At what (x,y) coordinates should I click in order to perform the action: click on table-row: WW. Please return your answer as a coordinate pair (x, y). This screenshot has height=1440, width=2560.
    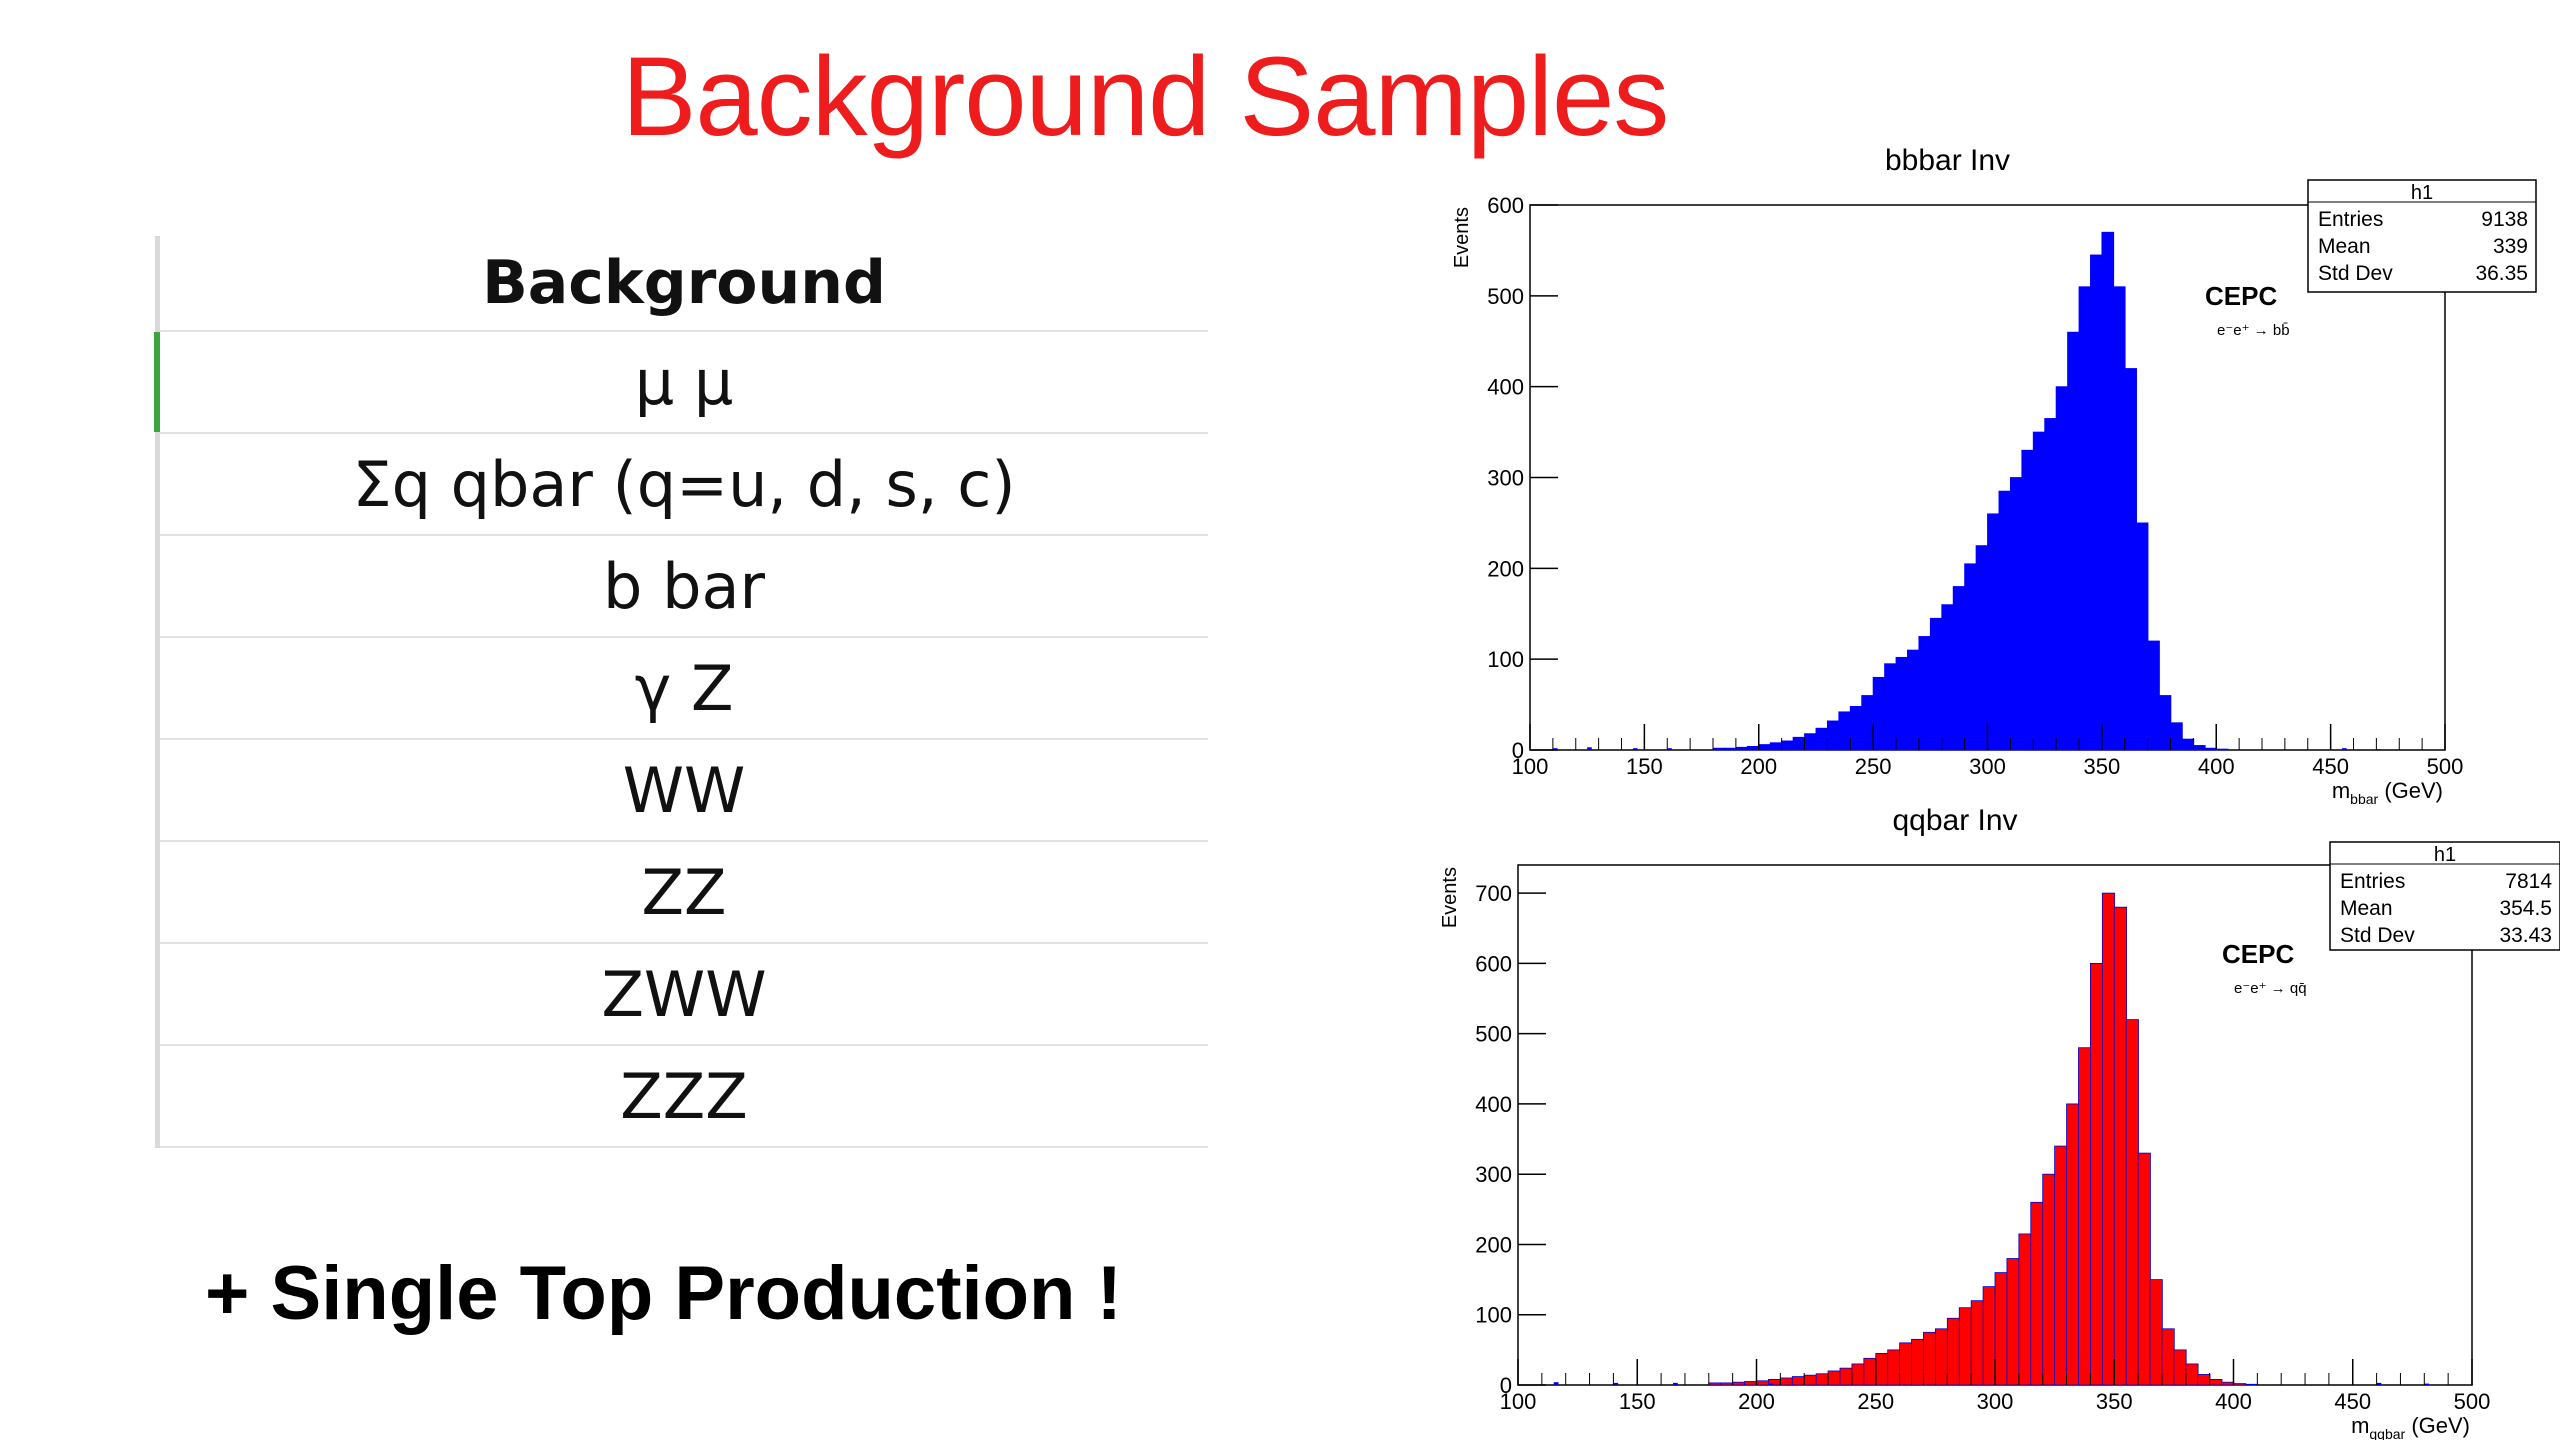
    Looking at the image, I should click on (684, 791).